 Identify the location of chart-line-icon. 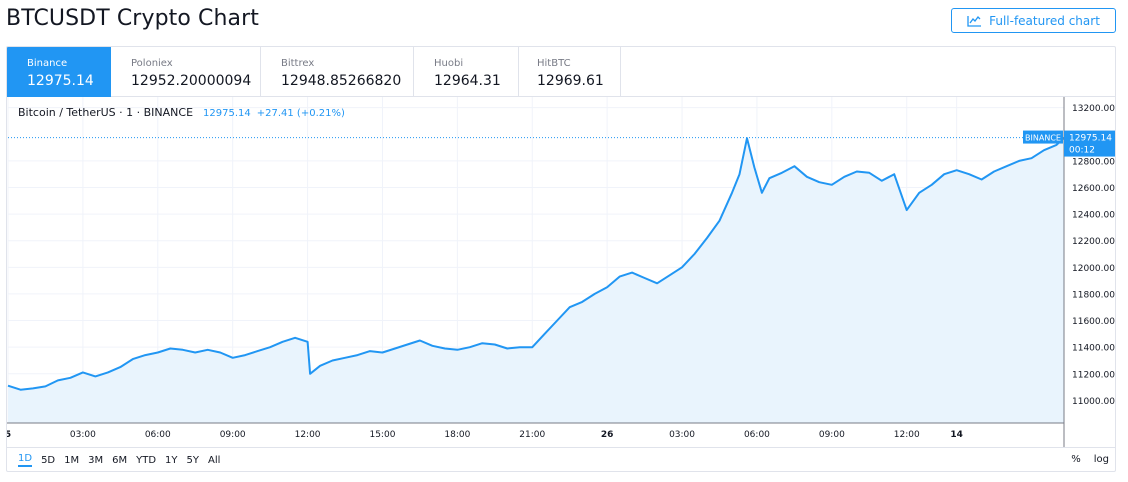
(974, 21).